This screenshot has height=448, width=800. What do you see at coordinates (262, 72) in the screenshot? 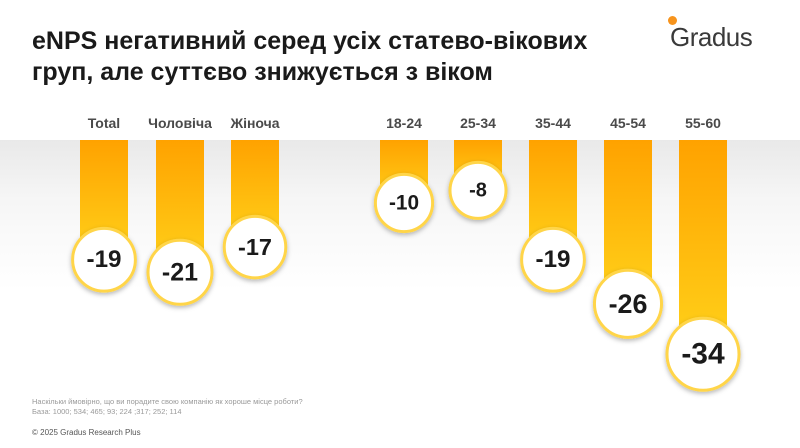
I see `title-line-2: груп, але суттєво знижується з віком` at bounding box center [262, 72].